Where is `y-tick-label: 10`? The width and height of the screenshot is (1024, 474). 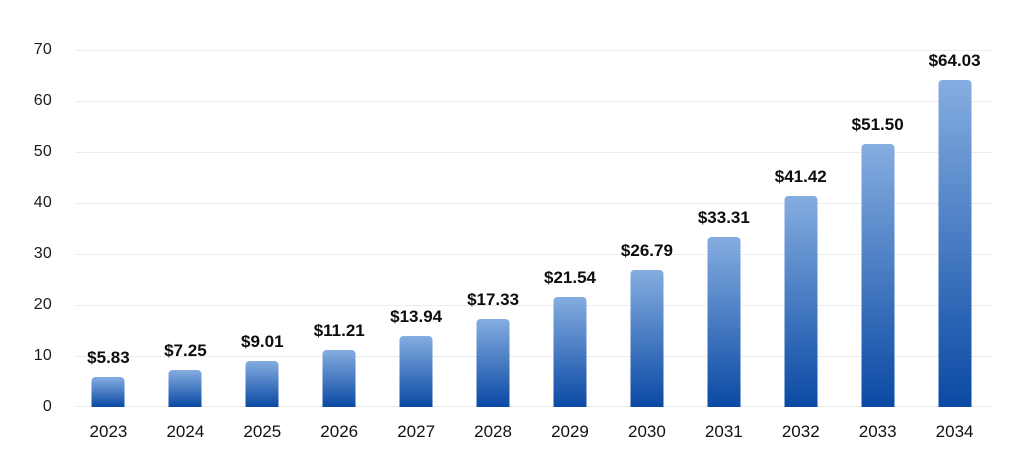
y-tick-label: 10 is located at coordinates (42, 355).